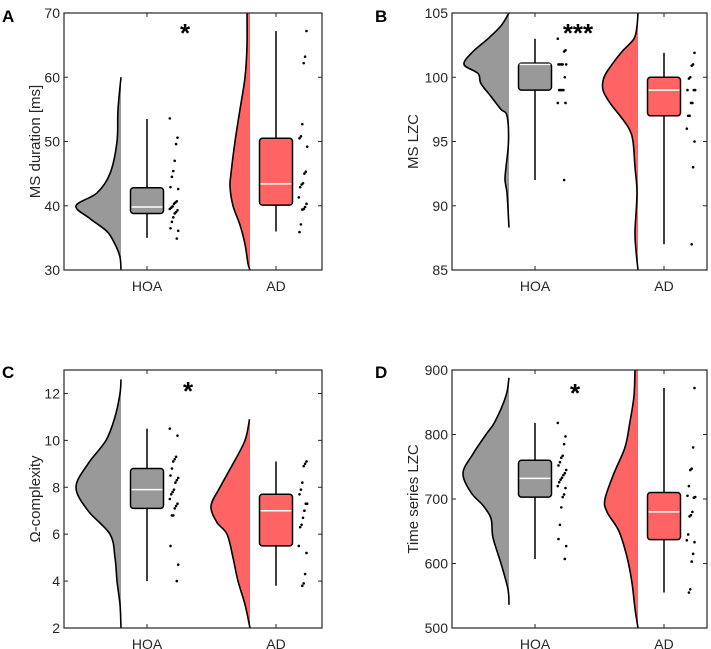 This screenshot has width=711, height=649. What do you see at coordinates (413, 141) in the screenshot?
I see `y-axis-label: MS LZC` at bounding box center [413, 141].